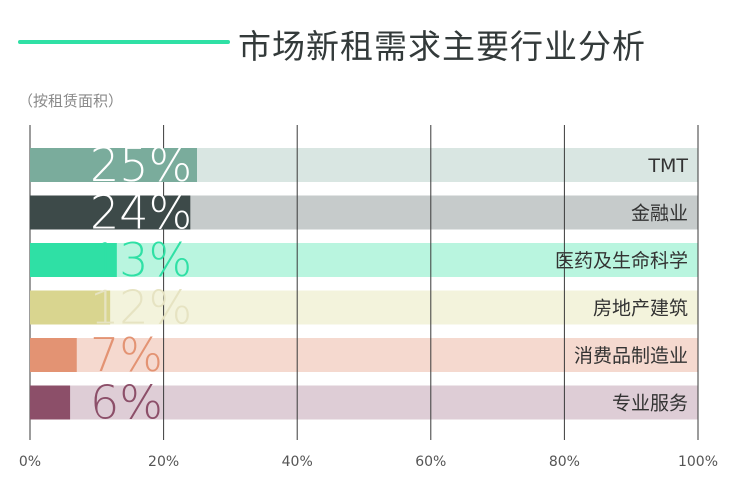  Describe the element at coordinates (631, 356) in the screenshot. I see `category-label: 消费品制造业` at that location.